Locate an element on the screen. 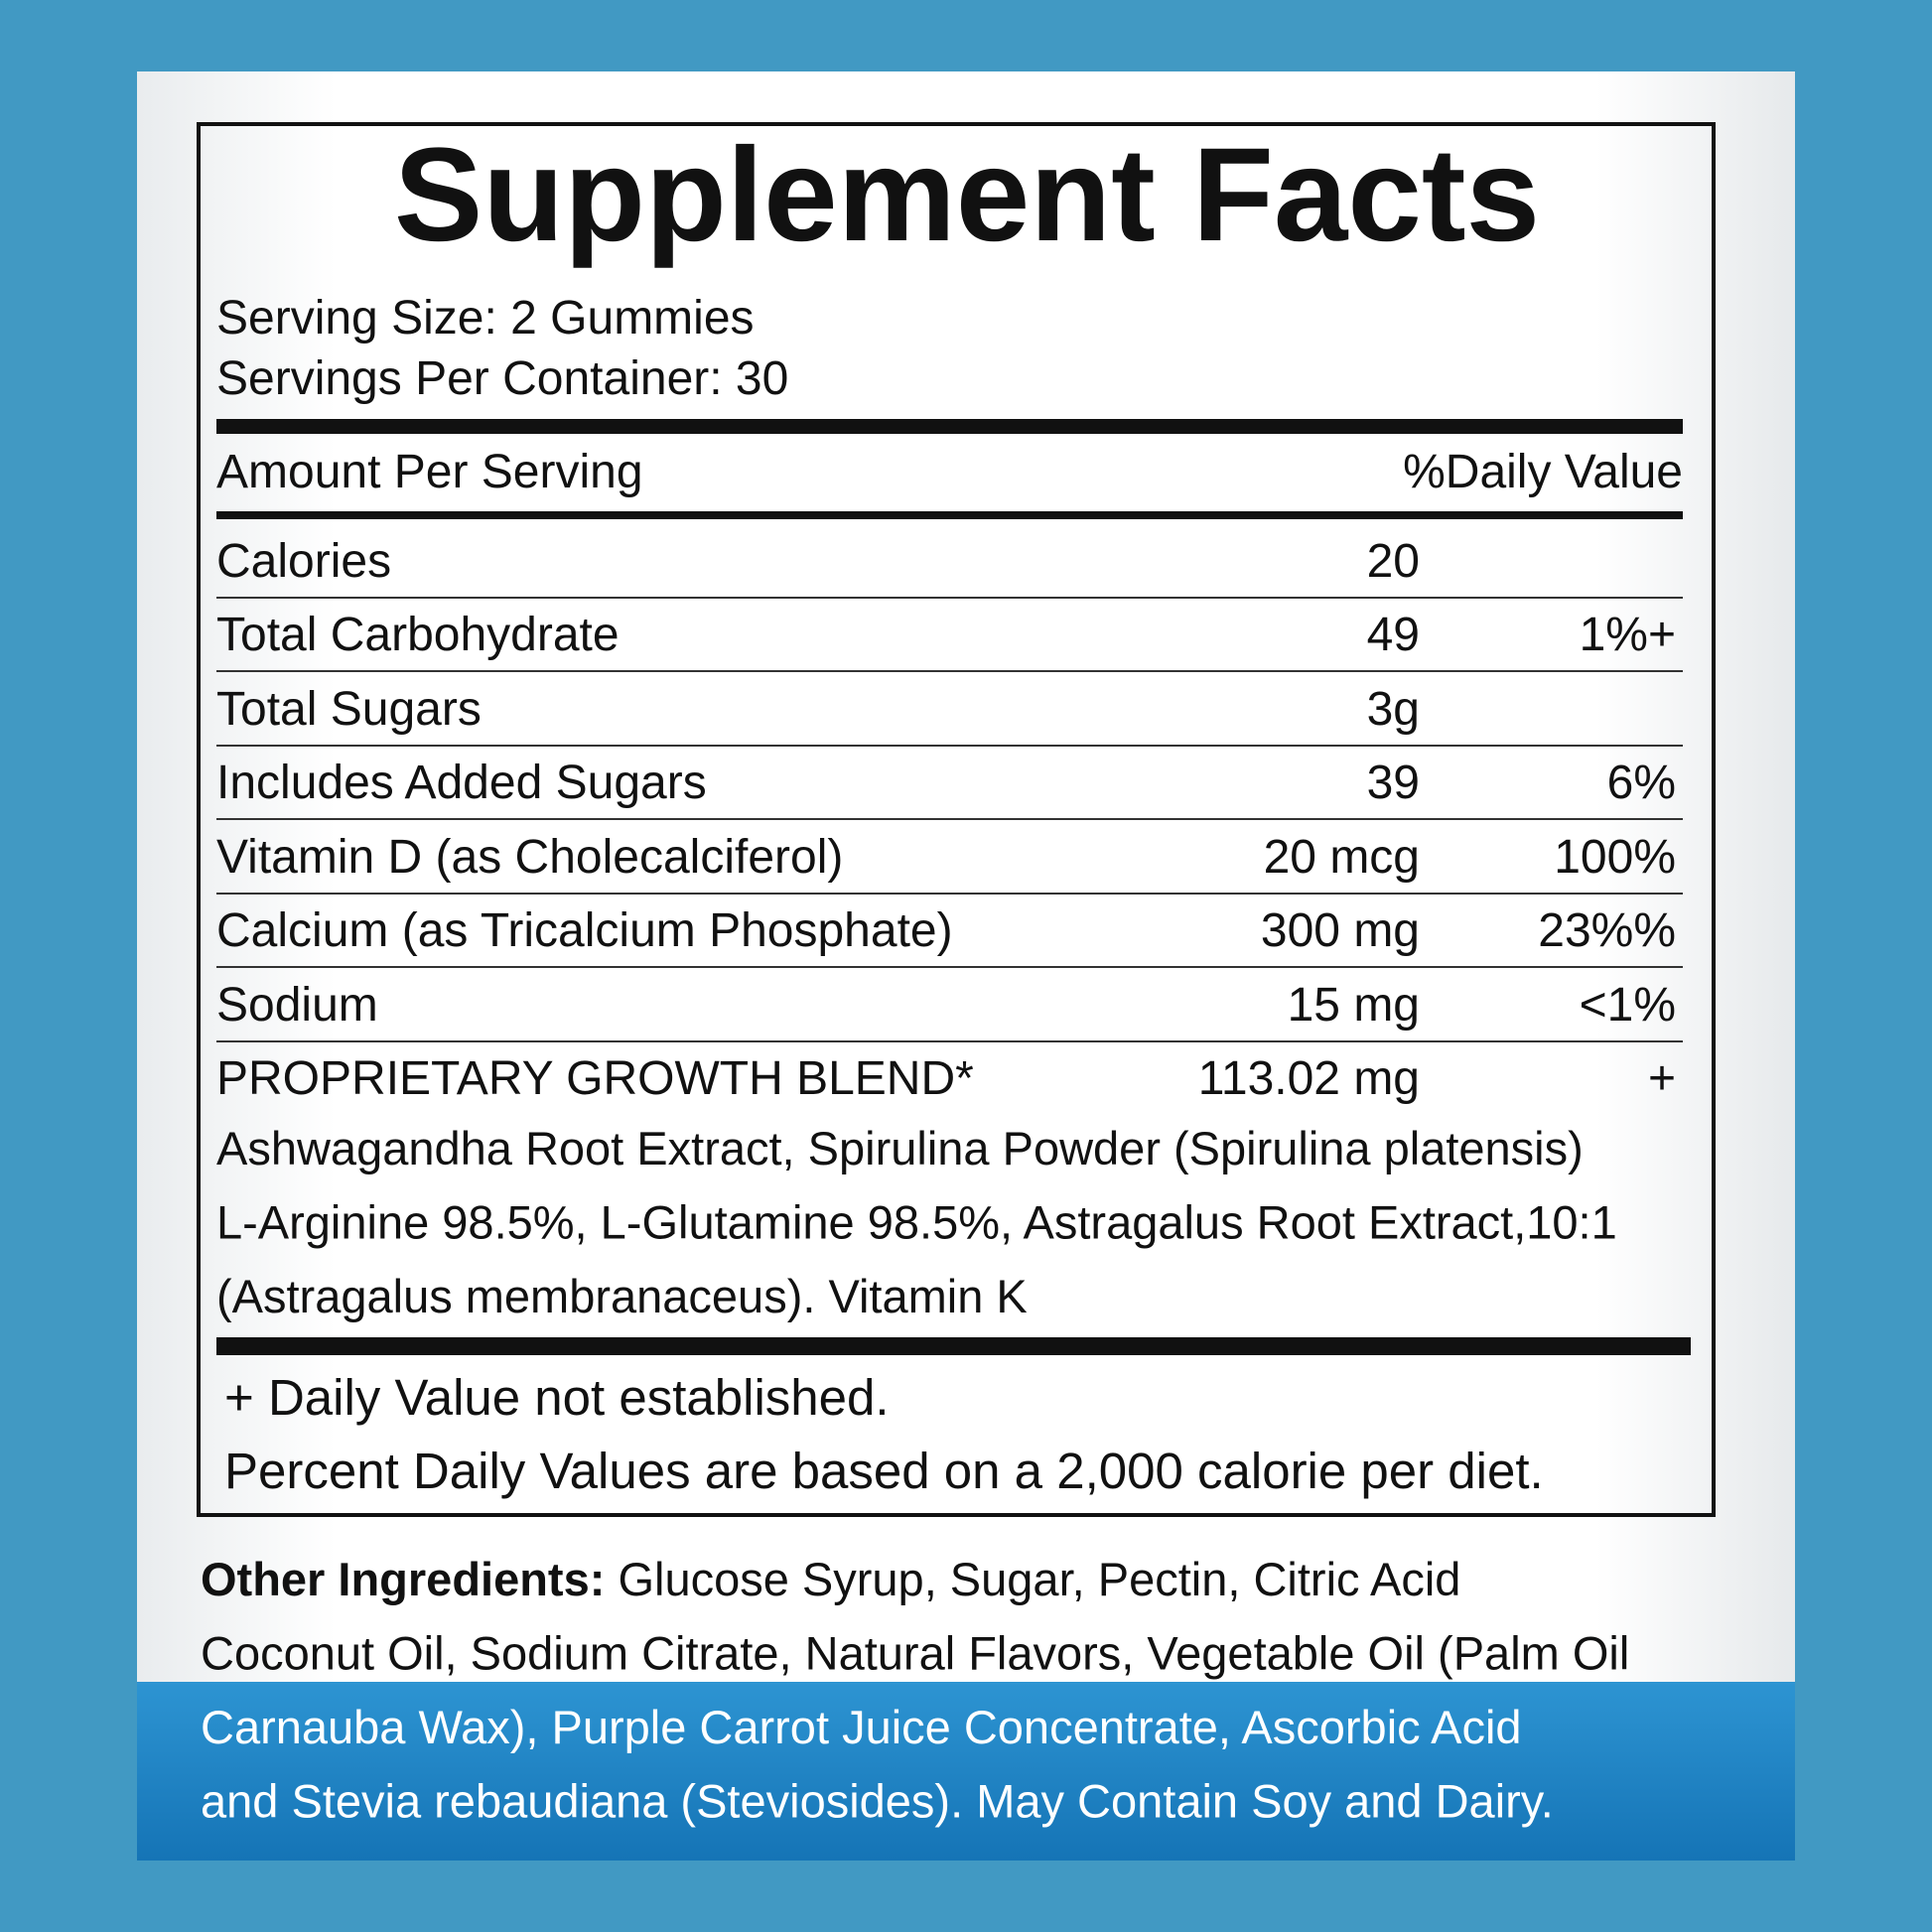 This screenshot has width=1932, height=1932. nutrient-name: Calories is located at coordinates (304, 561).